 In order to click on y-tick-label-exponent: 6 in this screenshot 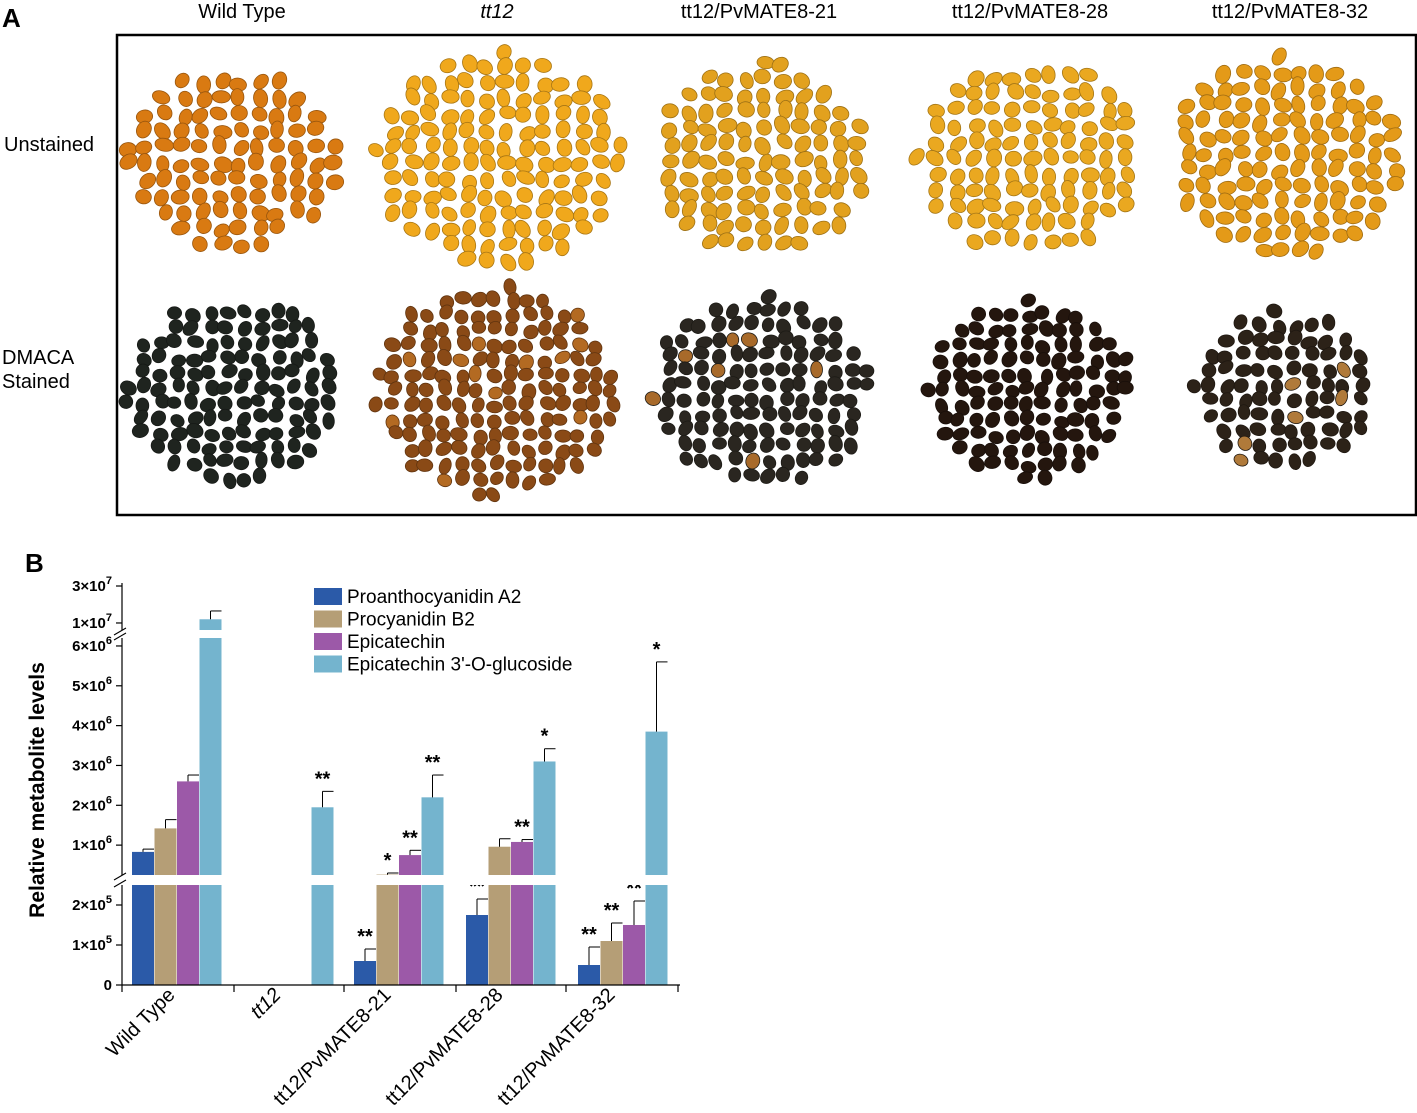, I will do `click(109, 641)`.